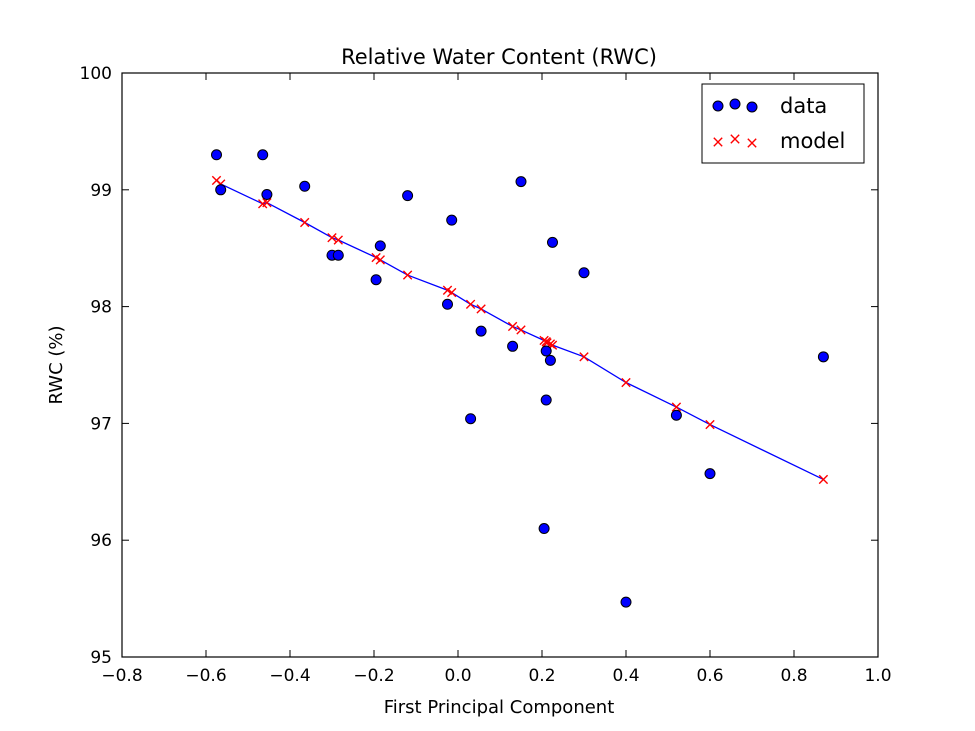  What do you see at coordinates (803, 106) in the screenshot?
I see `legend-label-data: data` at bounding box center [803, 106].